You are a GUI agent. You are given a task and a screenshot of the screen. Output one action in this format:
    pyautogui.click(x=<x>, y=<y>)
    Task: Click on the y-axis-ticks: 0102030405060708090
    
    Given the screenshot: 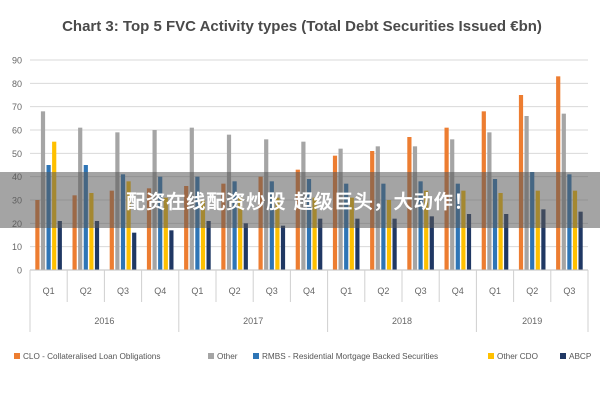 What is the action you would take?
    pyautogui.click(x=17, y=166)
    